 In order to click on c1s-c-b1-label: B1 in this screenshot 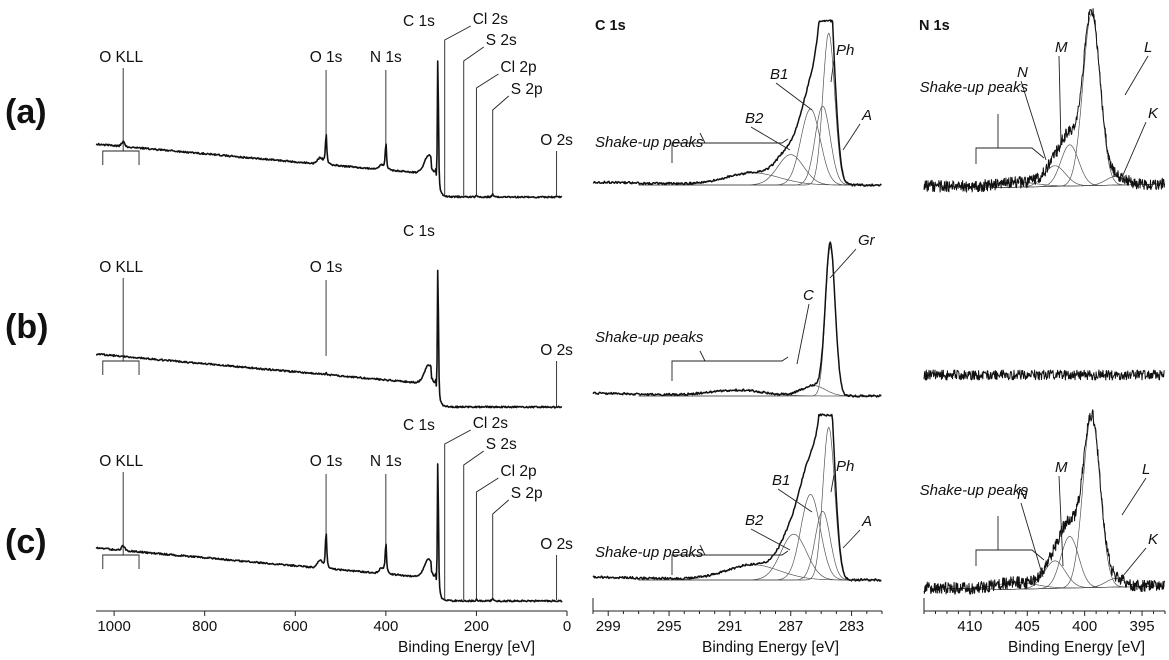, I will do `click(781, 480)`.